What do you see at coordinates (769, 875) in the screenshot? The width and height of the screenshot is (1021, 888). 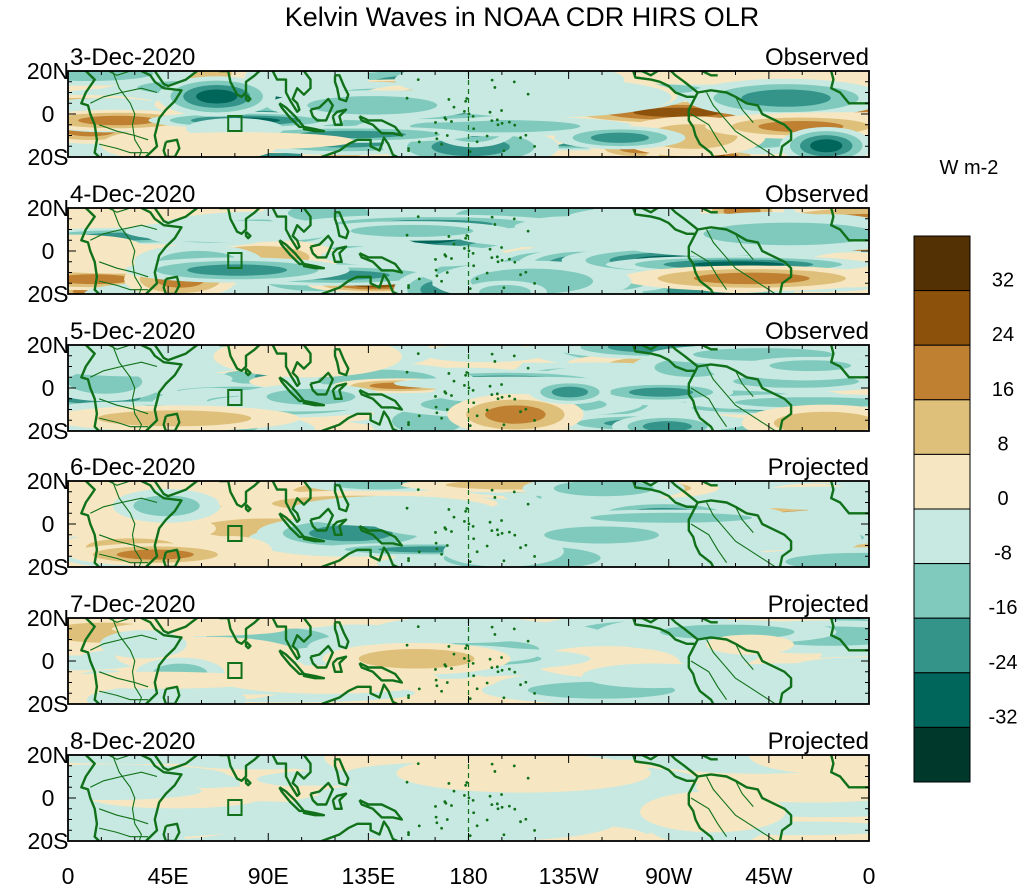 I see `lon-tick-label: 45W` at bounding box center [769, 875].